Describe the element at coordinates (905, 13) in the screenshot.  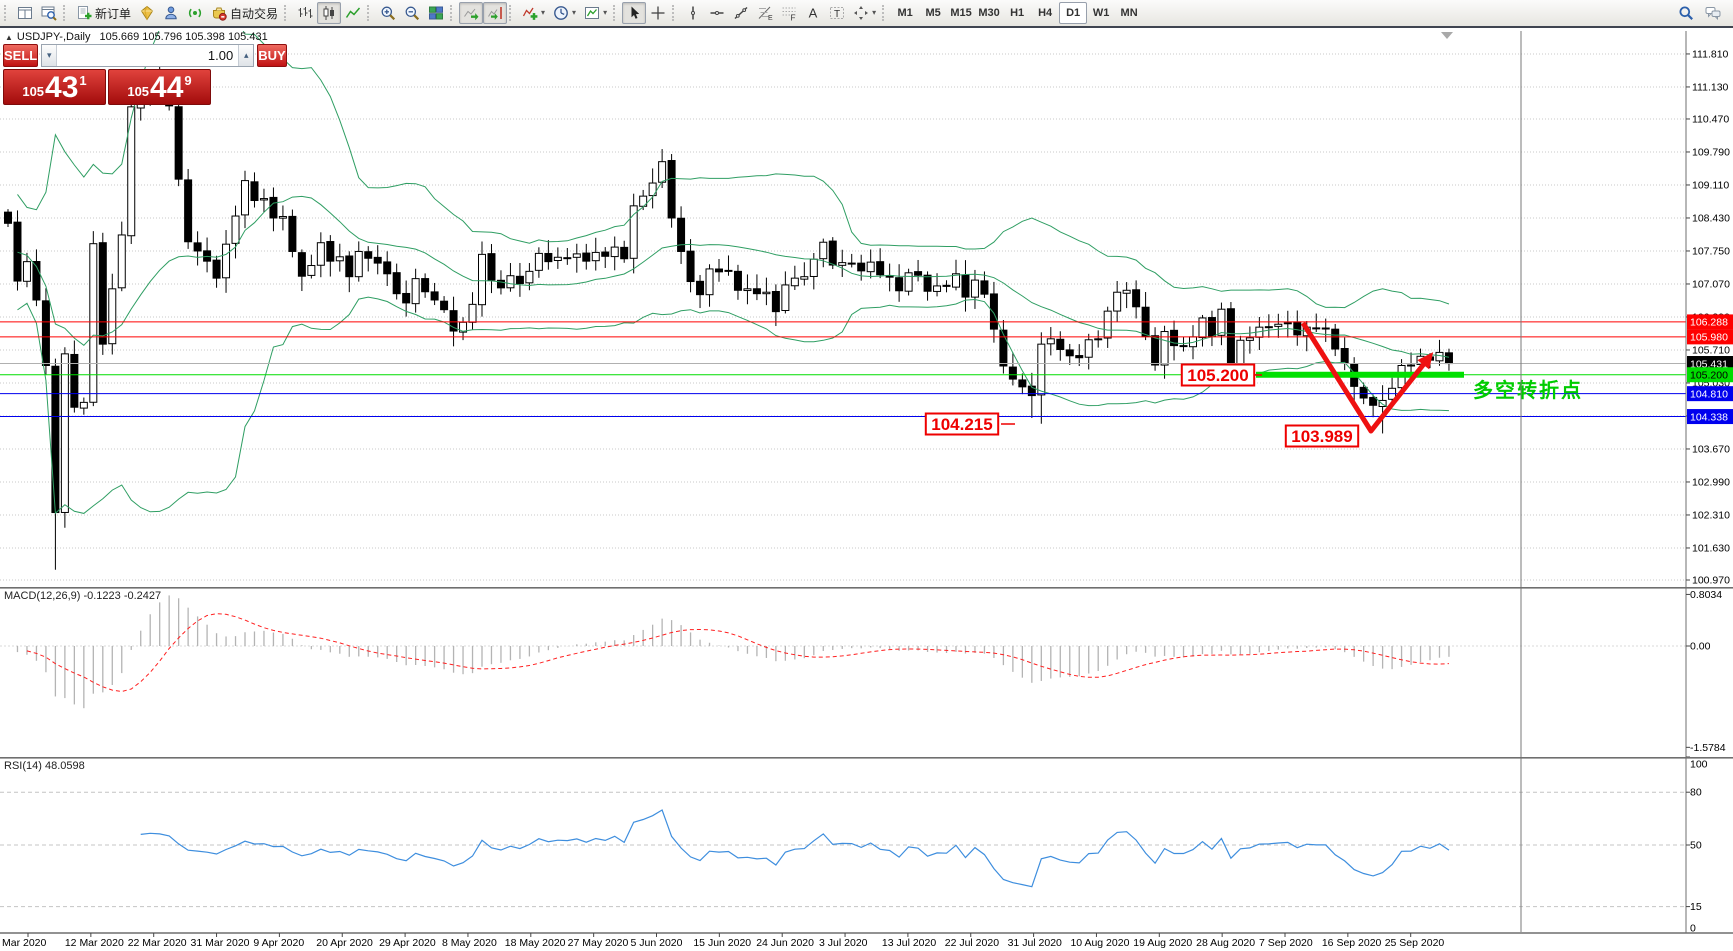
I see `timeframe-m1-button: M1` at that location.